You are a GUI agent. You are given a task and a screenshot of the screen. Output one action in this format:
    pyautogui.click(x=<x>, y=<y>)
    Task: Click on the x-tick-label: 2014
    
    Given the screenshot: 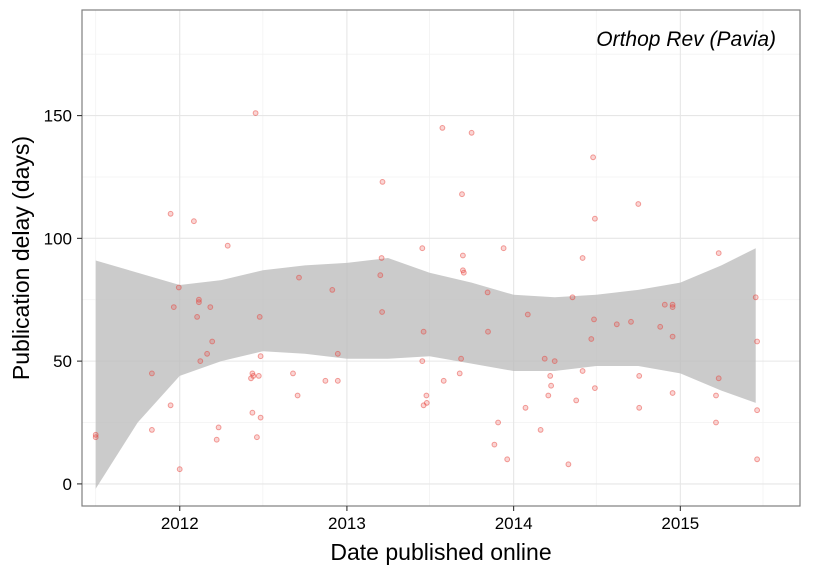 What is the action you would take?
    pyautogui.click(x=514, y=523)
    